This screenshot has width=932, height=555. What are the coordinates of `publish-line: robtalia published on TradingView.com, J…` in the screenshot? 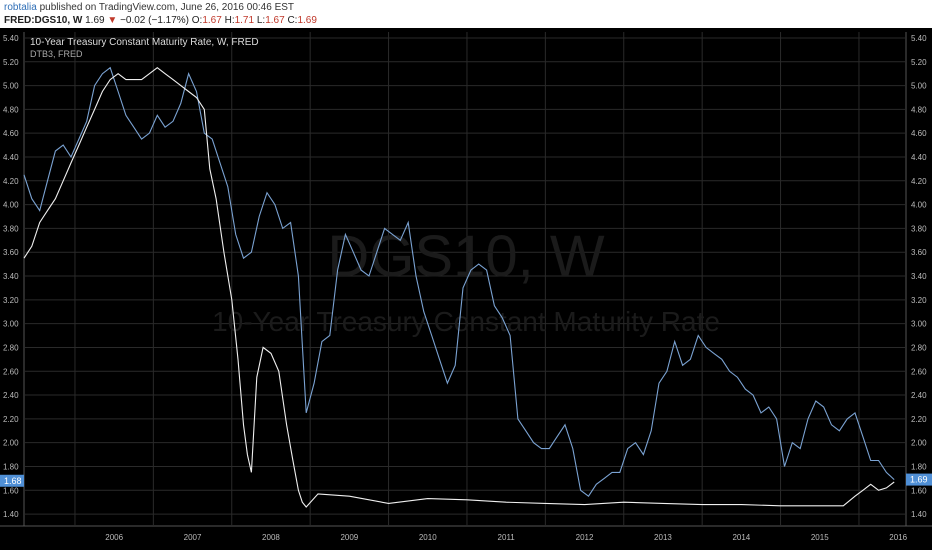 It's located at (149, 7).